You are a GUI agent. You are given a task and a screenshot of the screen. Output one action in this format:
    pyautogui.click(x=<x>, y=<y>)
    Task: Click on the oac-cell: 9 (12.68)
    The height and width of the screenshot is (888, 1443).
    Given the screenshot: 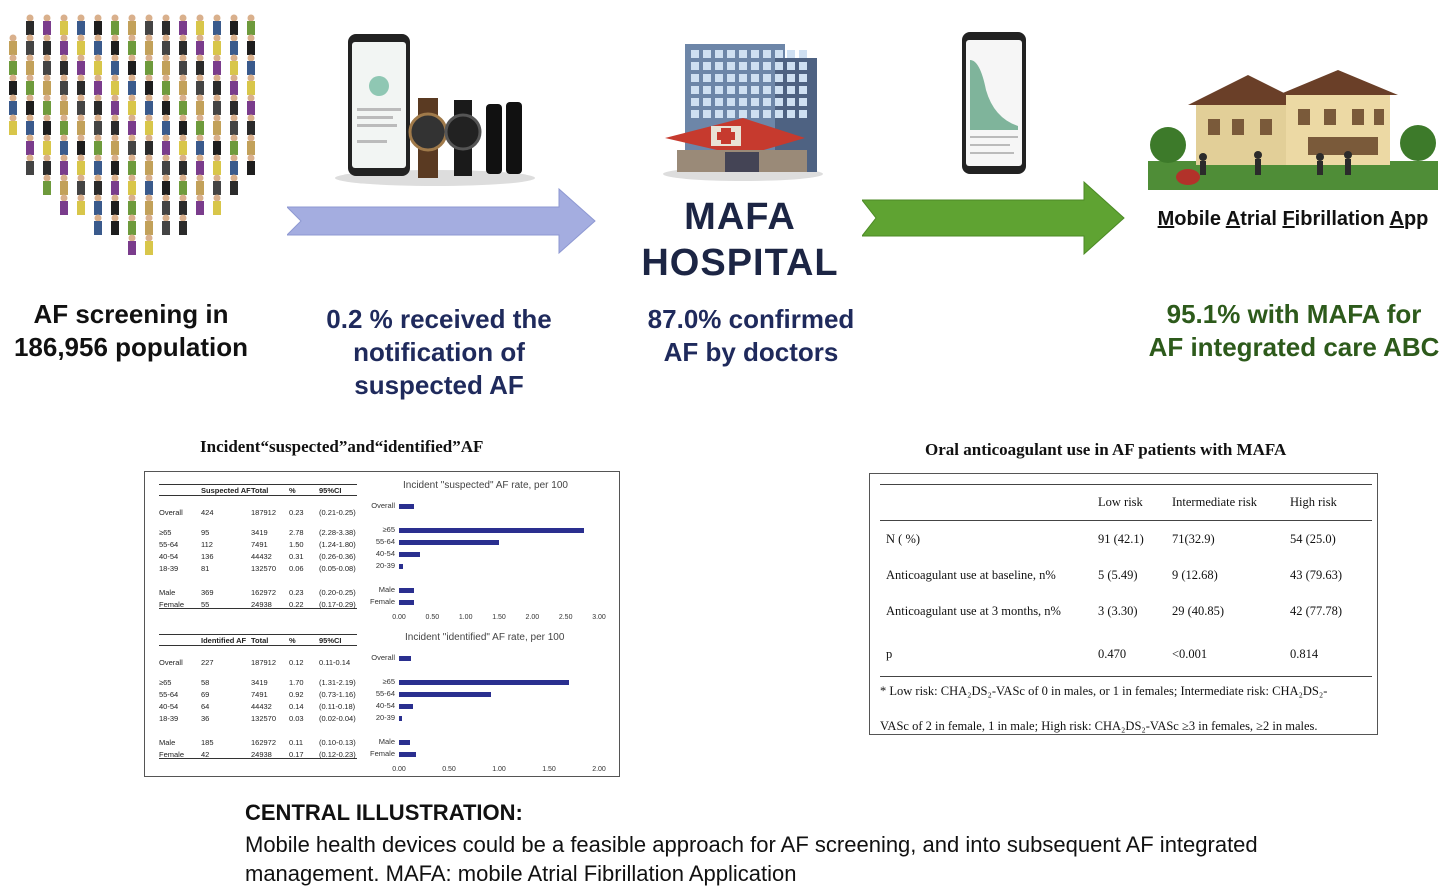 What is the action you would take?
    pyautogui.click(x=1195, y=575)
    